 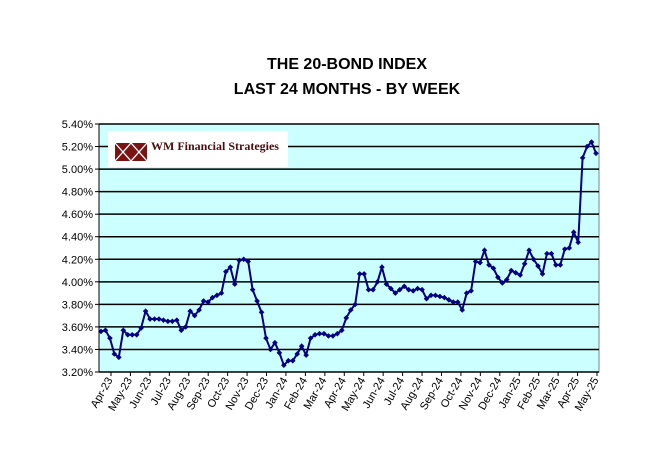 What do you see at coordinates (77, 125) in the screenshot?
I see `y-tick-label: 5.40%` at bounding box center [77, 125].